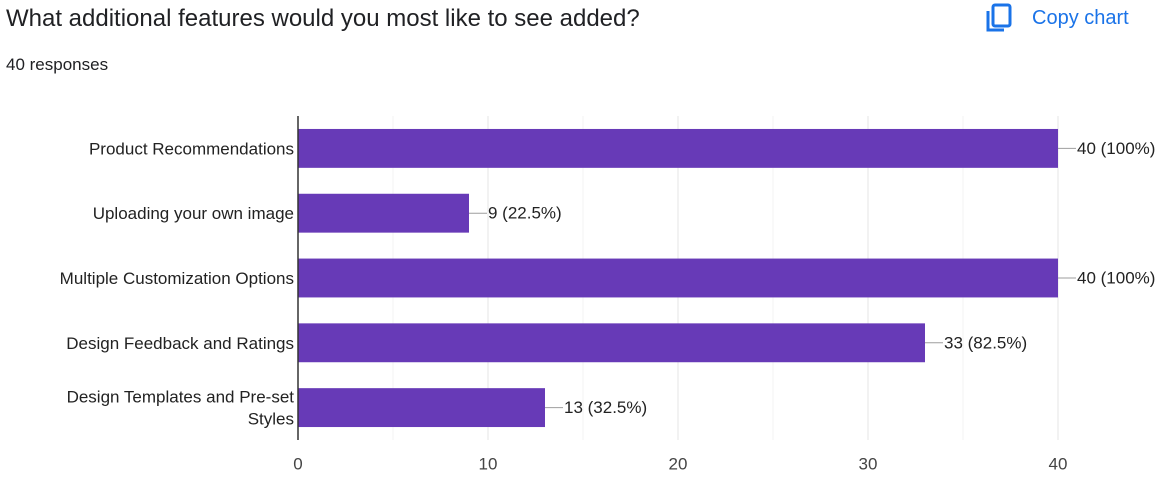  Describe the element at coordinates (181, 396) in the screenshot. I see `category-label-line: Design Templates and Pre-set` at that location.